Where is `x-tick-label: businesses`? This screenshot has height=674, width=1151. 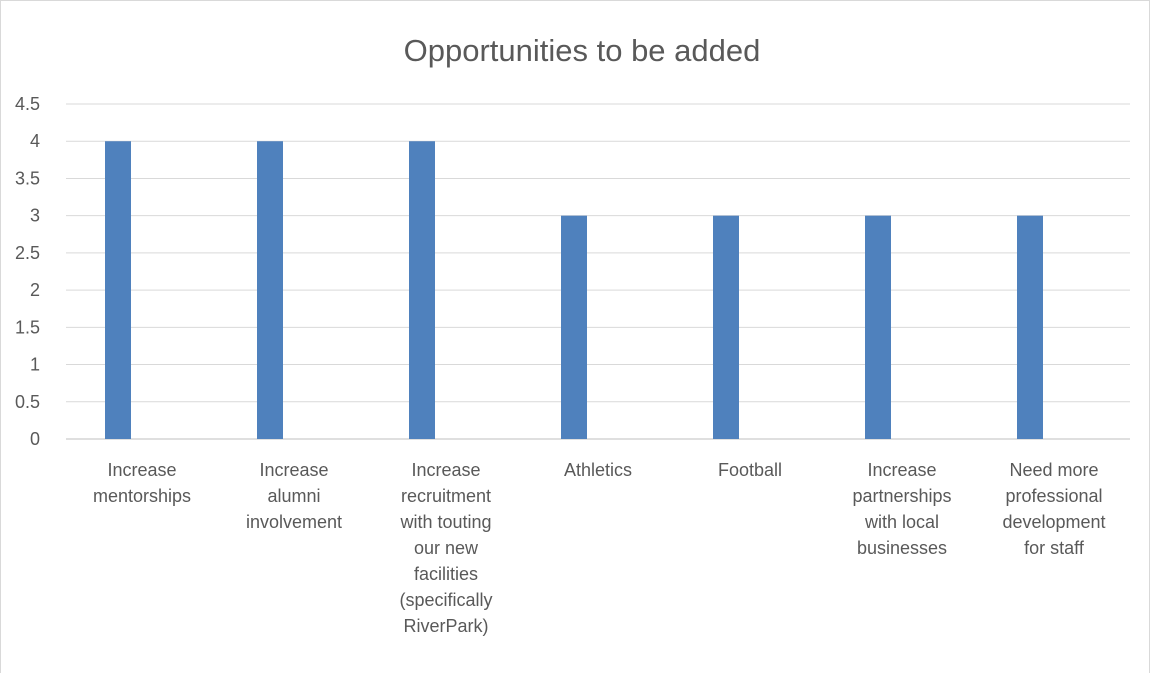
x-tick-label: businesses is located at coordinates (902, 548).